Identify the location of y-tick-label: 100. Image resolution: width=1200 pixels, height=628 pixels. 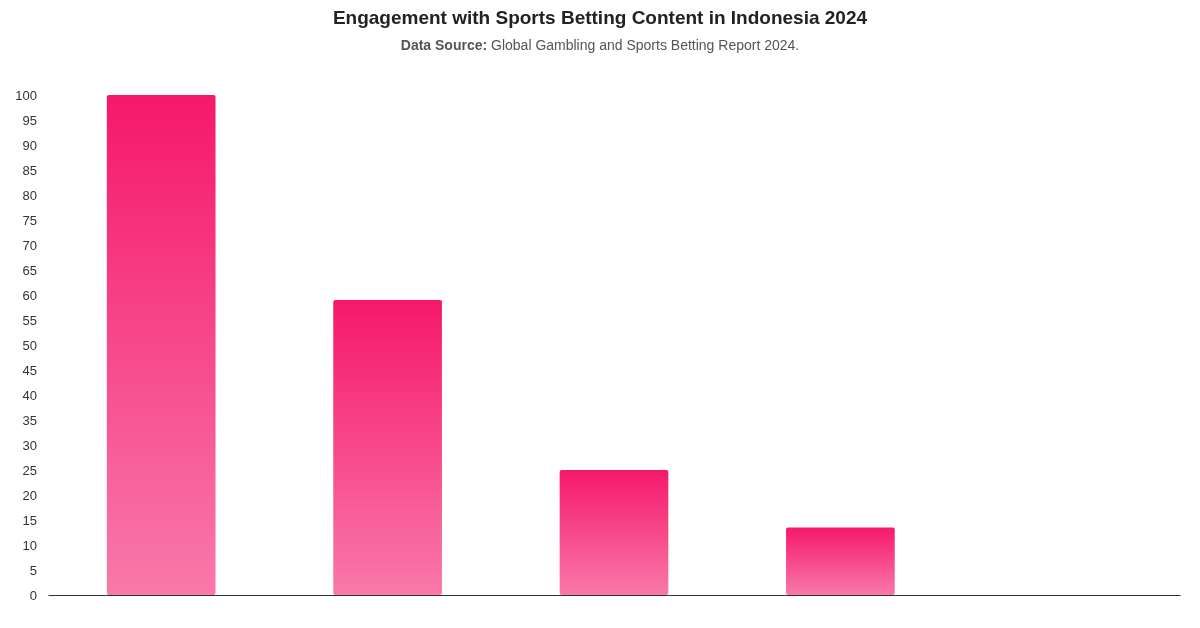
(26, 95).